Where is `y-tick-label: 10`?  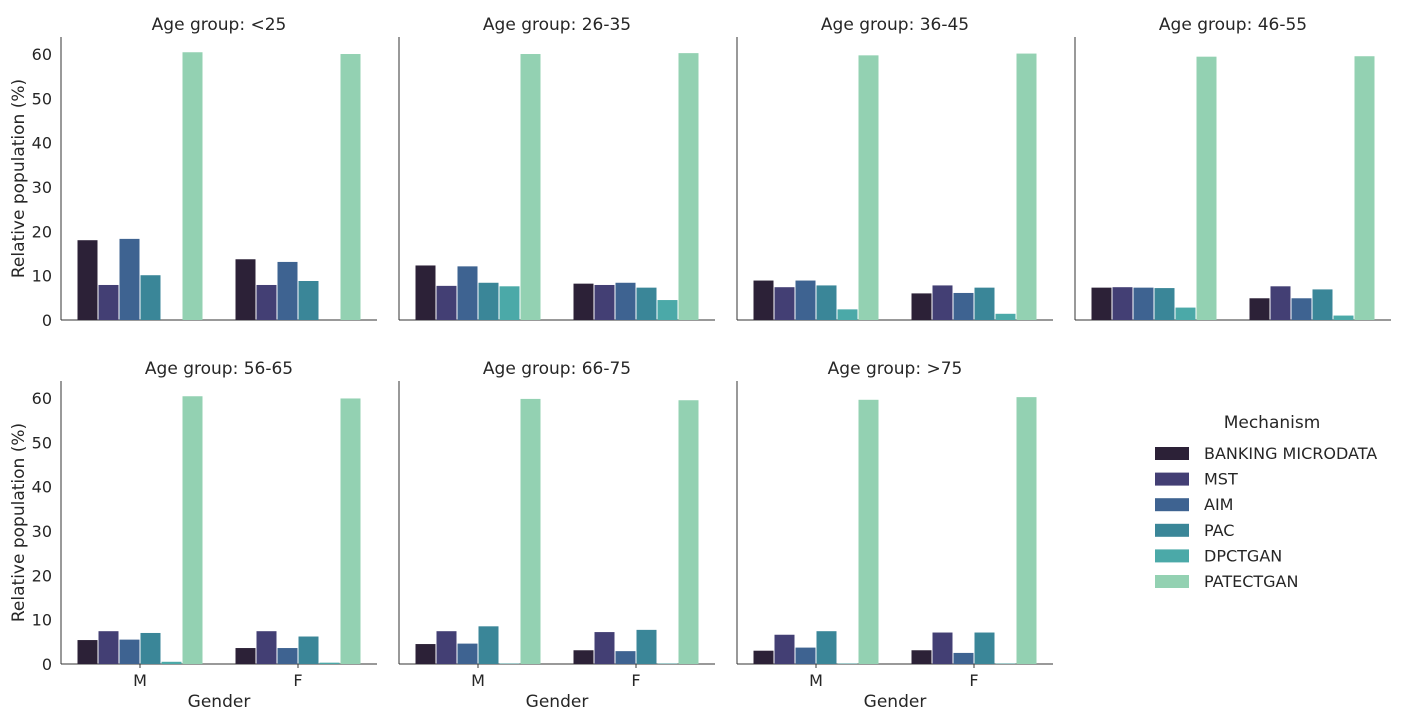 y-tick-label: 10 is located at coordinates (42, 620).